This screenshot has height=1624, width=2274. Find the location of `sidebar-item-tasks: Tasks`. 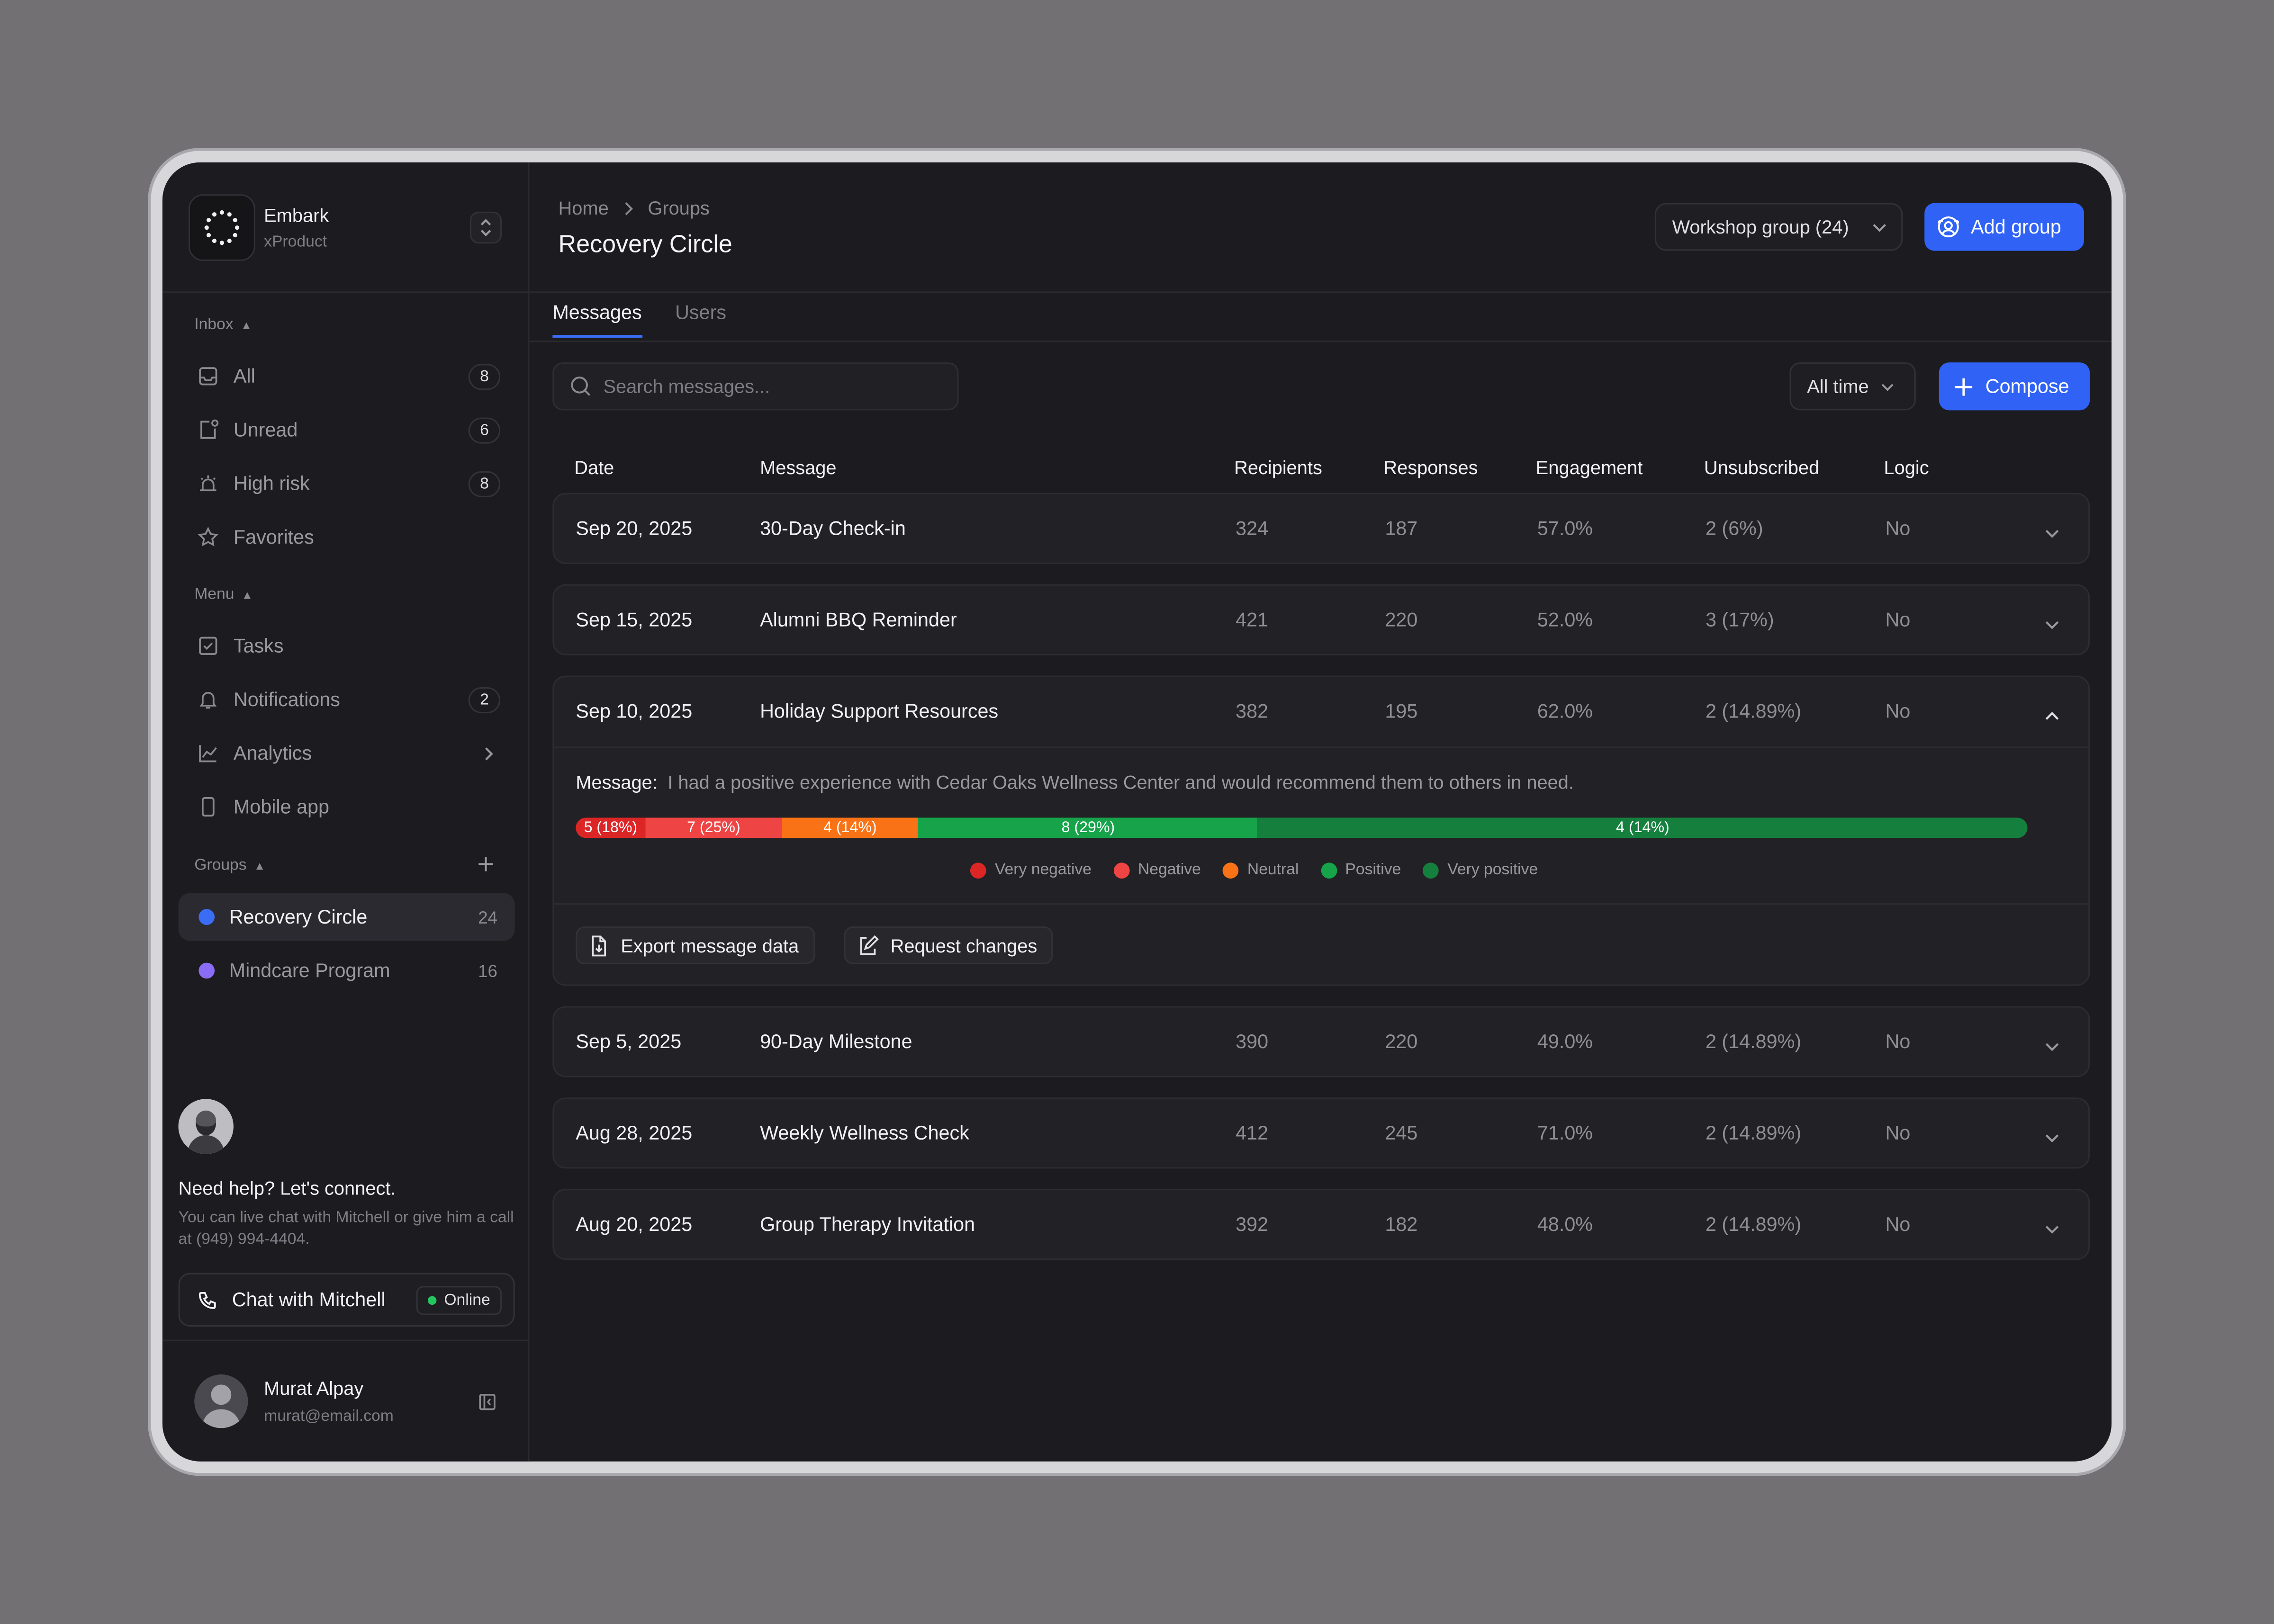

sidebar-item-tasks: Tasks is located at coordinates (347, 646).